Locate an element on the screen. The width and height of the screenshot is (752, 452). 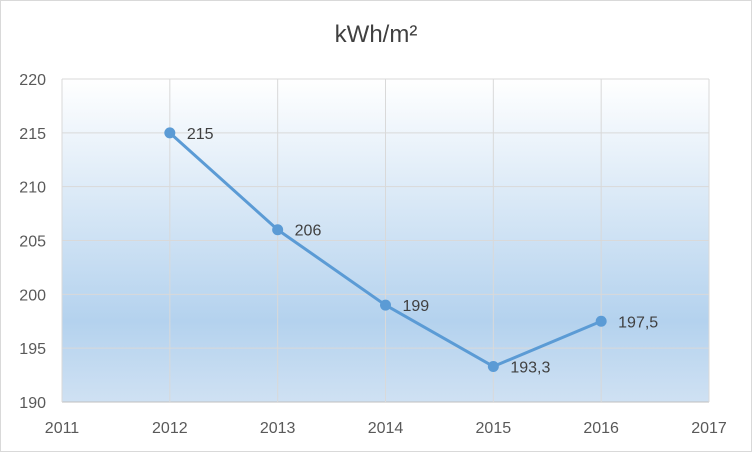
x-axis-ticks: 2011 2012 2013 2014 2015 2016 2017 is located at coordinates (386, 428).